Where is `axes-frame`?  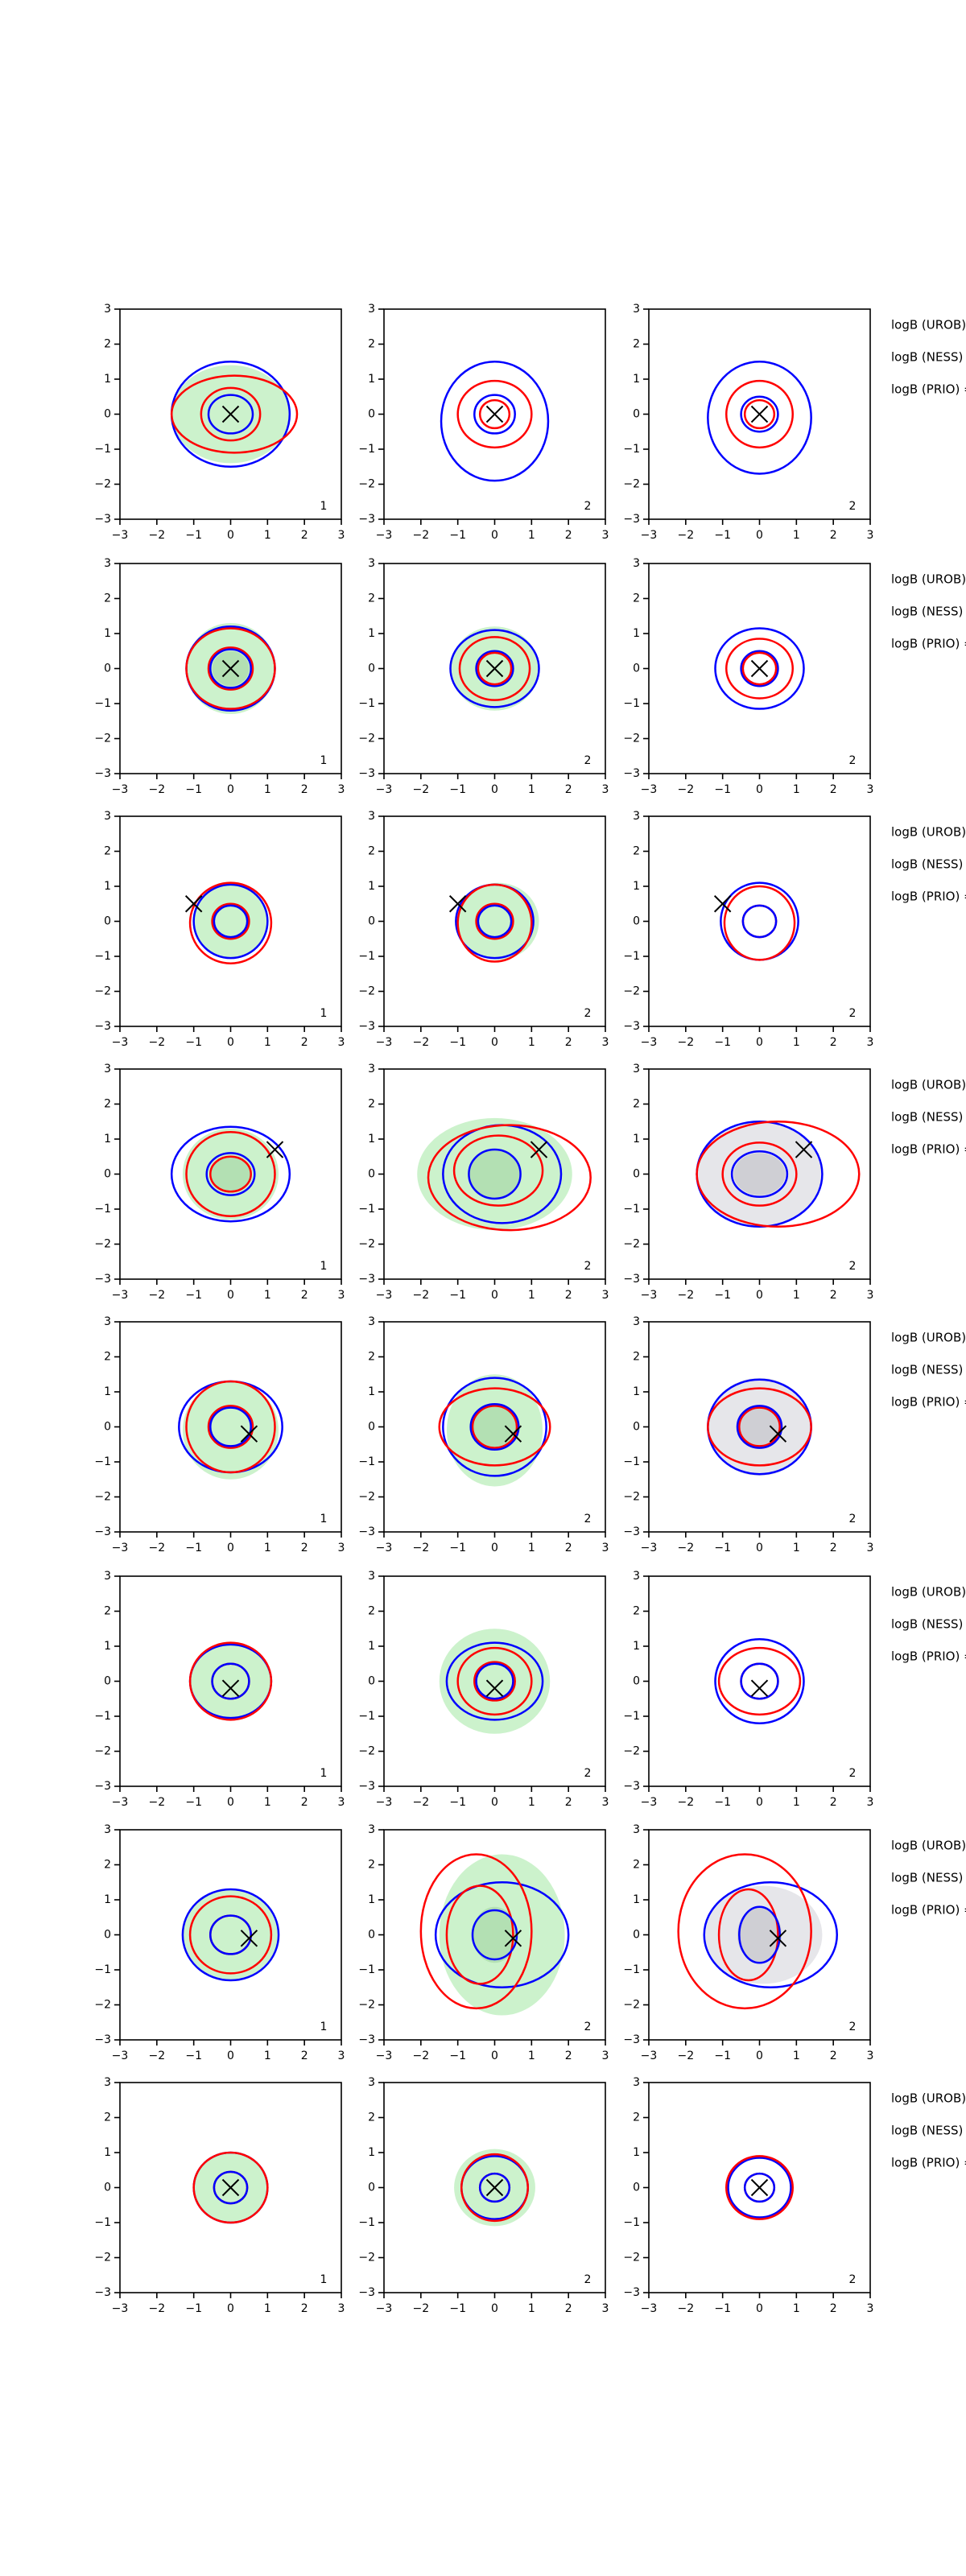 axes-frame is located at coordinates (759, 1681).